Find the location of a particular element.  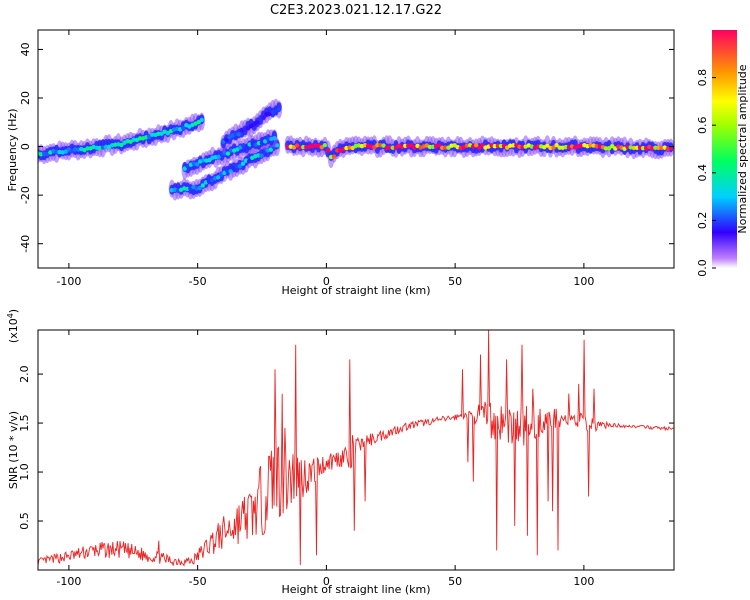

colorbar-label: Normalized spectral amplitude is located at coordinates (742, 148).